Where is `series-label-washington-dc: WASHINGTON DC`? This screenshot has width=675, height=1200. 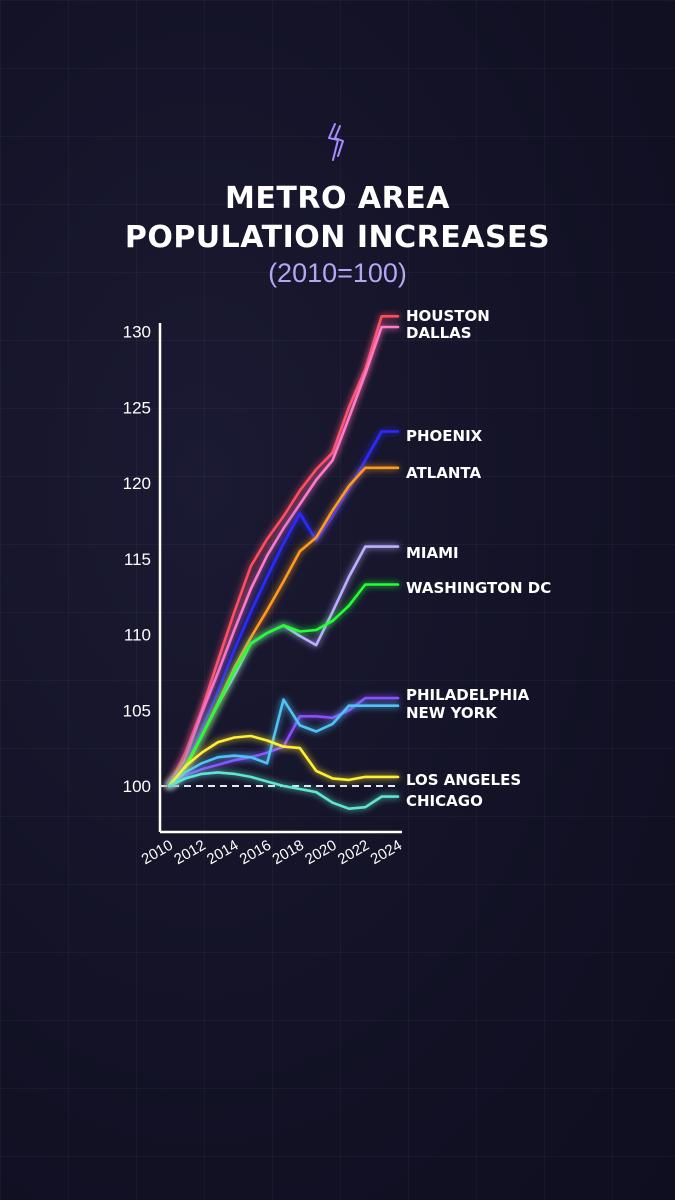
series-label-washington-dc: WASHINGTON DC is located at coordinates (478, 588).